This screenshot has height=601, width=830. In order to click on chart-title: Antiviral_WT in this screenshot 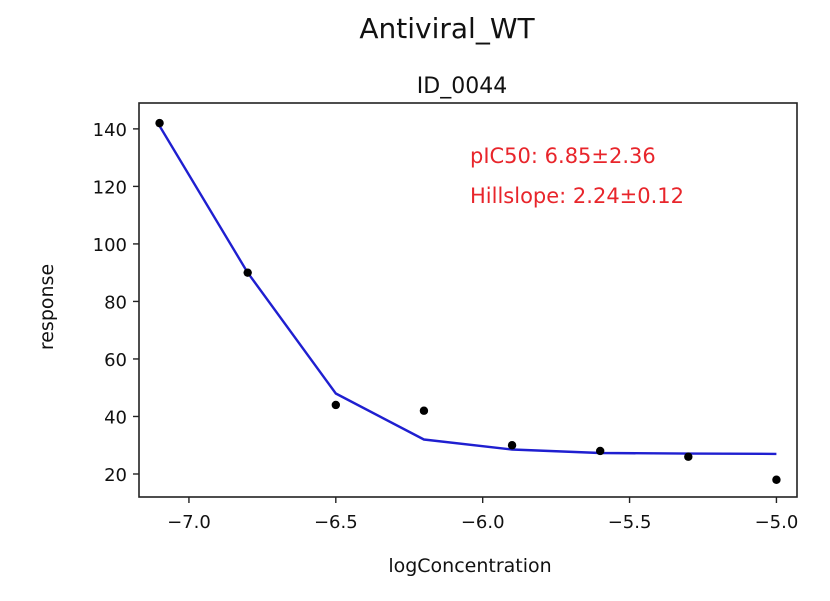, I will do `click(447, 28)`.